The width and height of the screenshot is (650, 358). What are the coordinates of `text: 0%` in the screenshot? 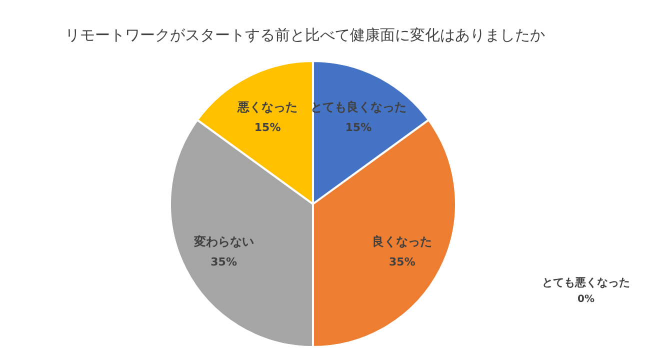 It's located at (586, 299).